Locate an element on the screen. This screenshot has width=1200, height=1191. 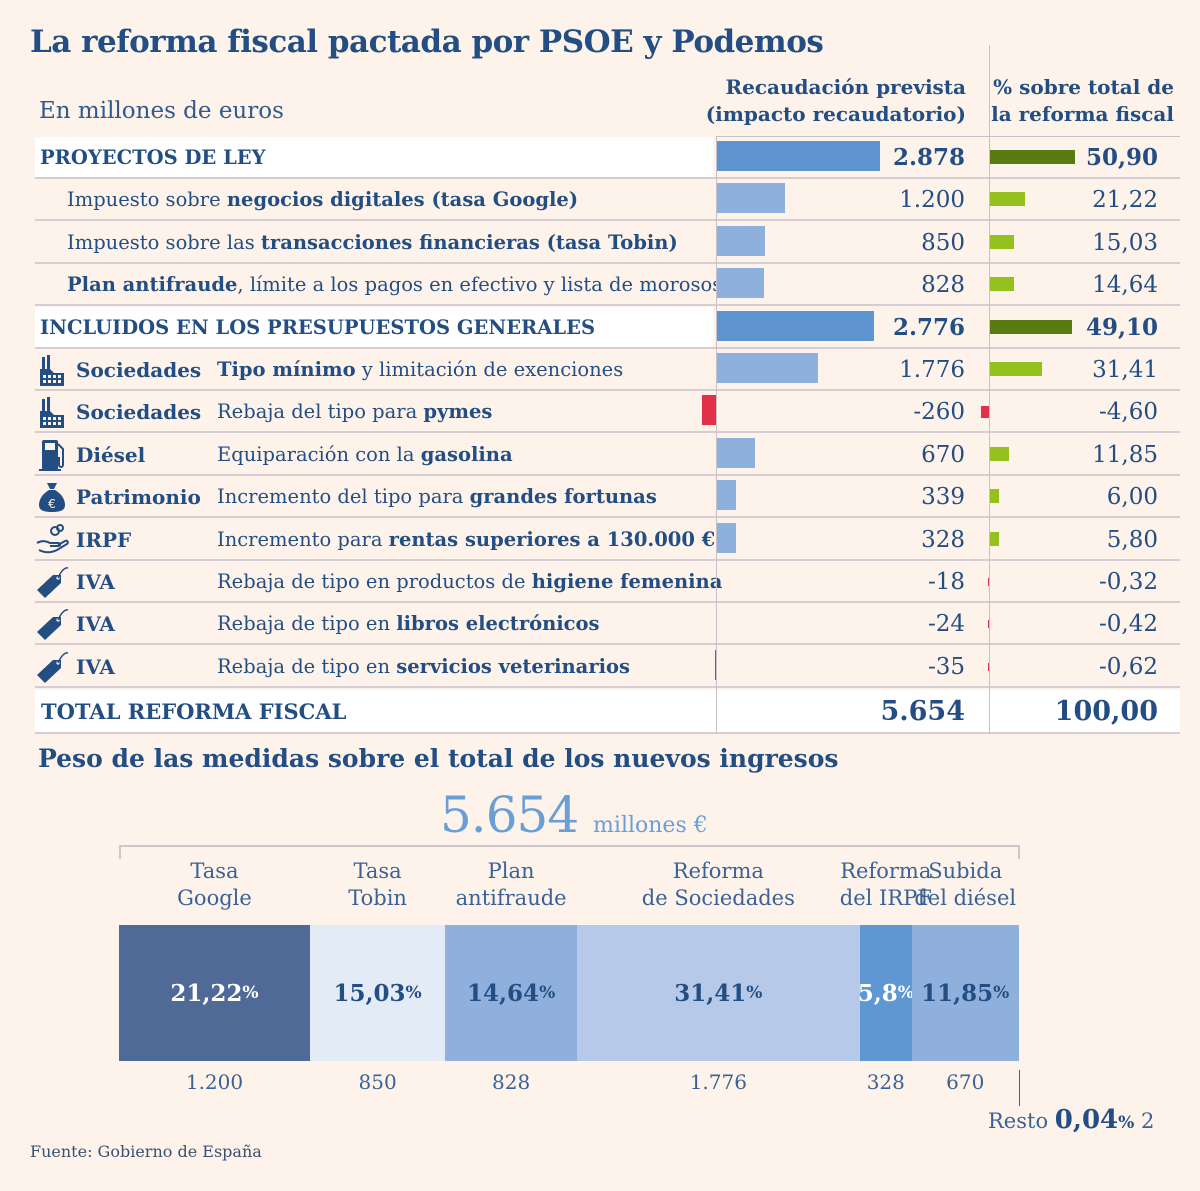
segment-label-line: del IRPF is located at coordinates (885, 898).